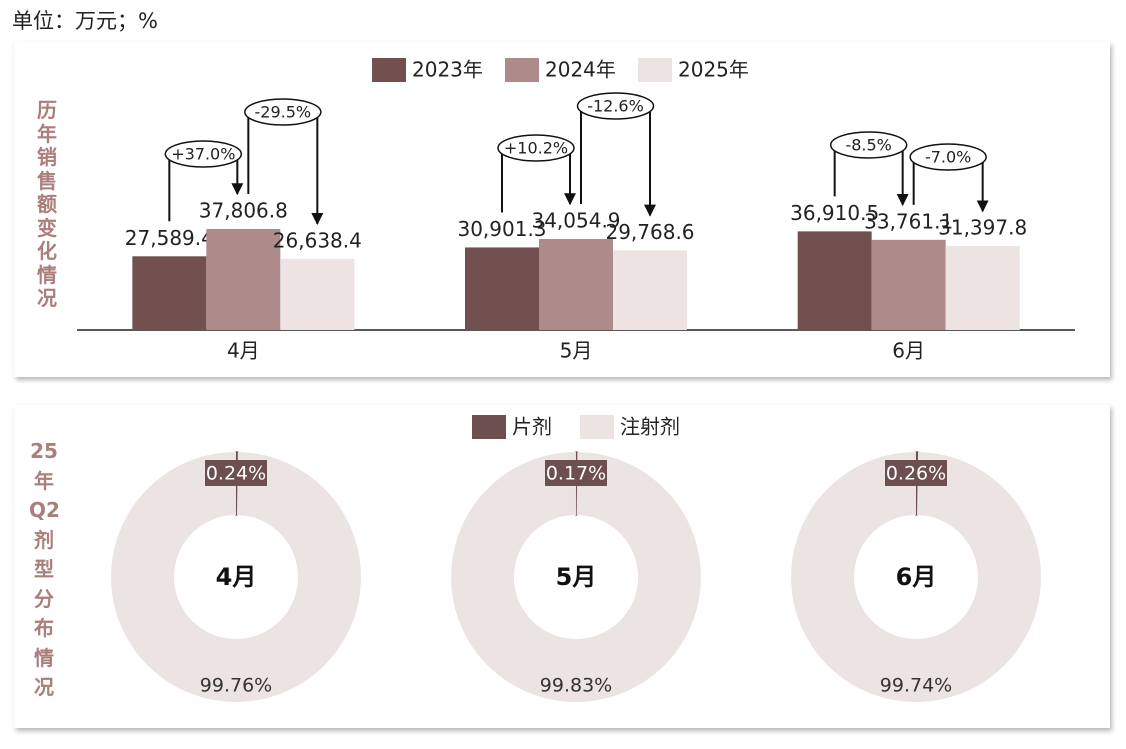 This screenshot has width=1126, height=749. What do you see at coordinates (44, 569) in the screenshot?
I see `side-title: 25年Q2剂型分布情况` at bounding box center [44, 569].